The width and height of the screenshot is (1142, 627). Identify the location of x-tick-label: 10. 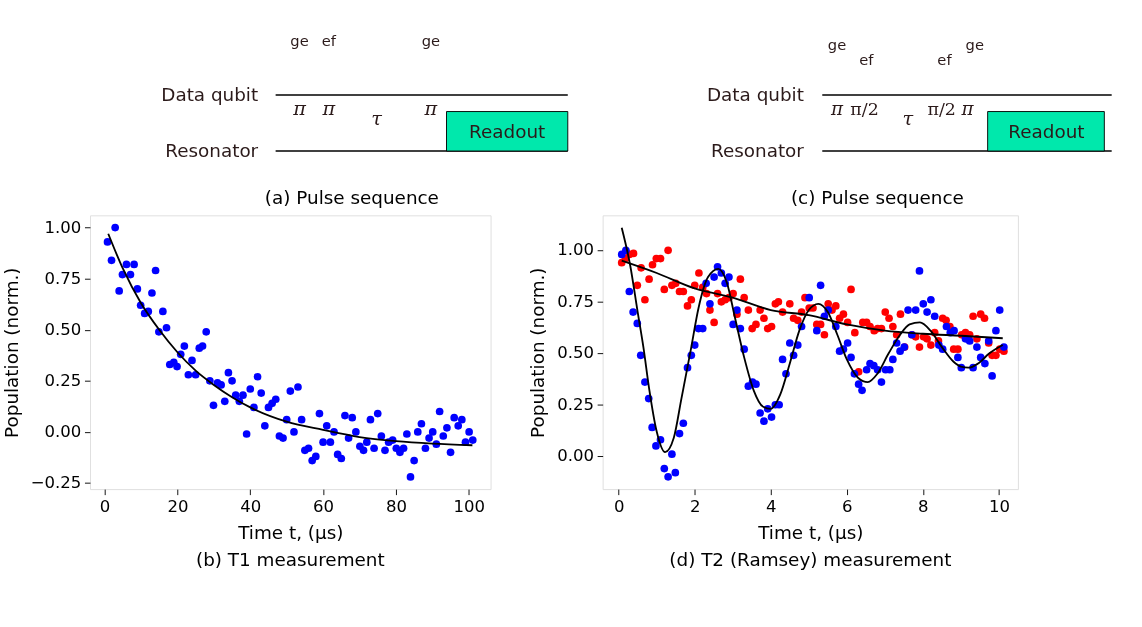
(999, 506).